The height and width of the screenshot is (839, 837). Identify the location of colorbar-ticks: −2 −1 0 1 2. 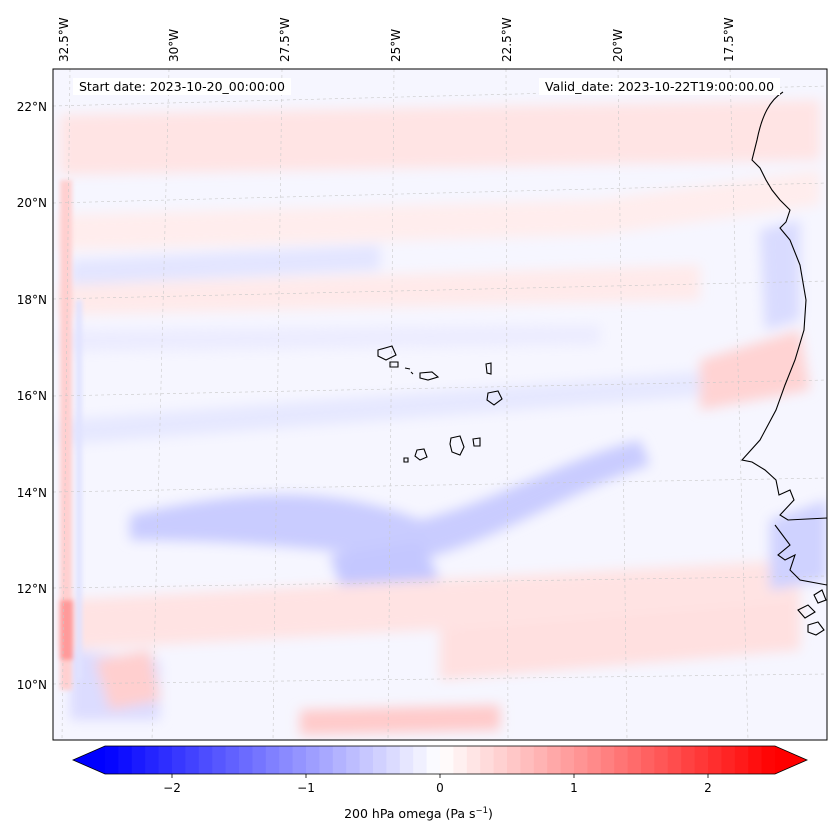
(437, 784).